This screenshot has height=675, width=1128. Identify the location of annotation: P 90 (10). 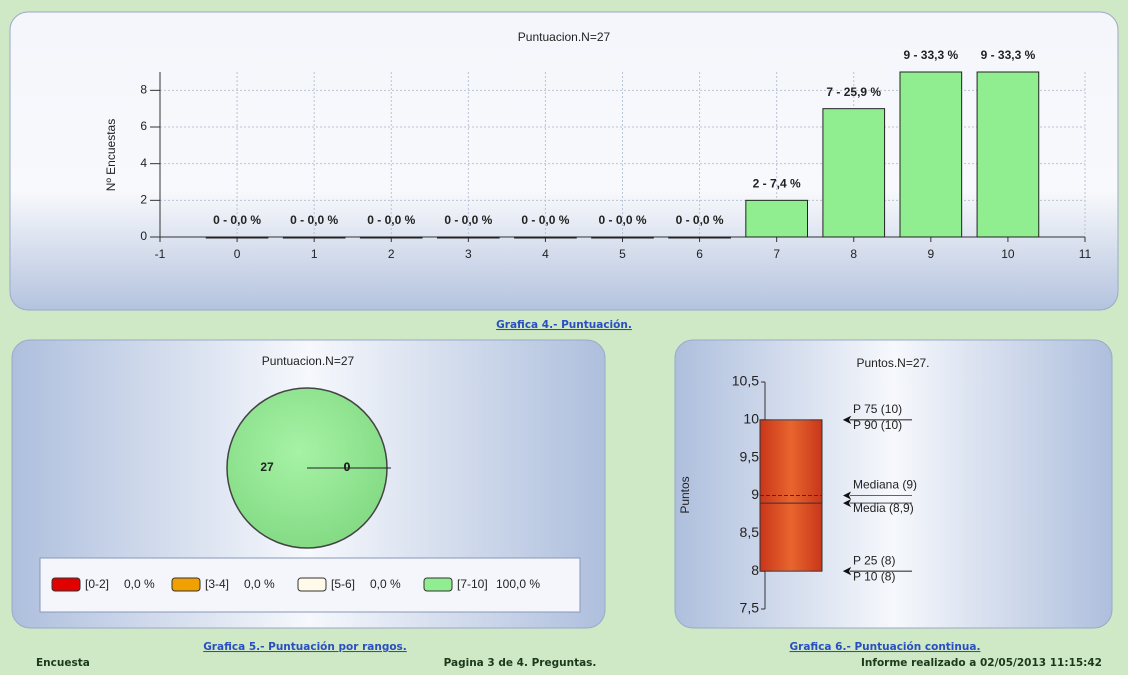
(877, 425).